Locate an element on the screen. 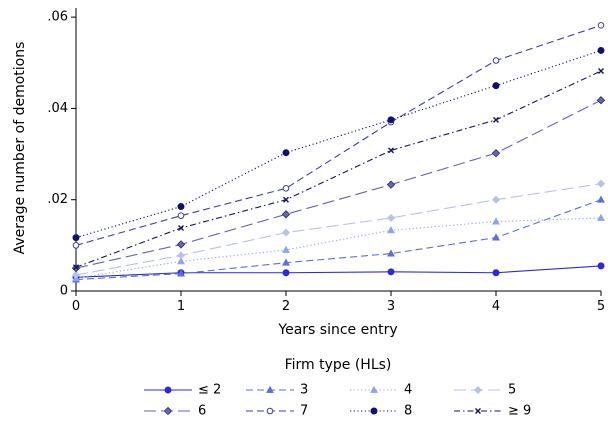 This screenshot has width=608, height=429. legend-item: 6 is located at coordinates (175, 411).